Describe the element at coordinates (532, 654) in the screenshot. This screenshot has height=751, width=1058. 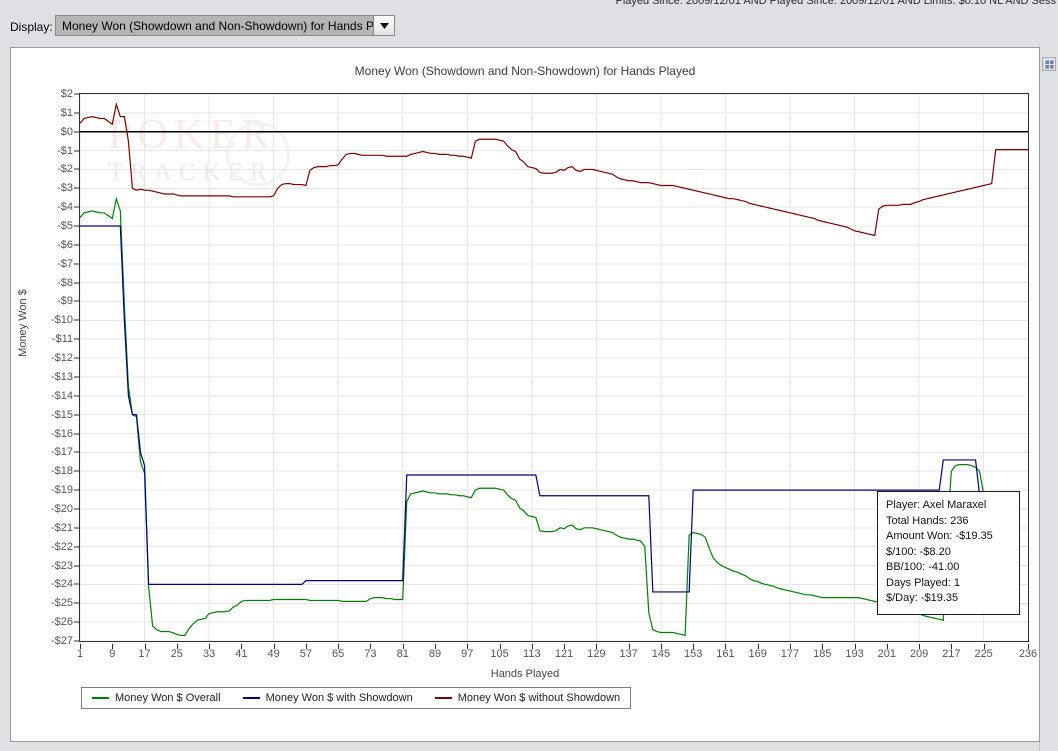
I see `x-axis-tick-label: 113` at that location.